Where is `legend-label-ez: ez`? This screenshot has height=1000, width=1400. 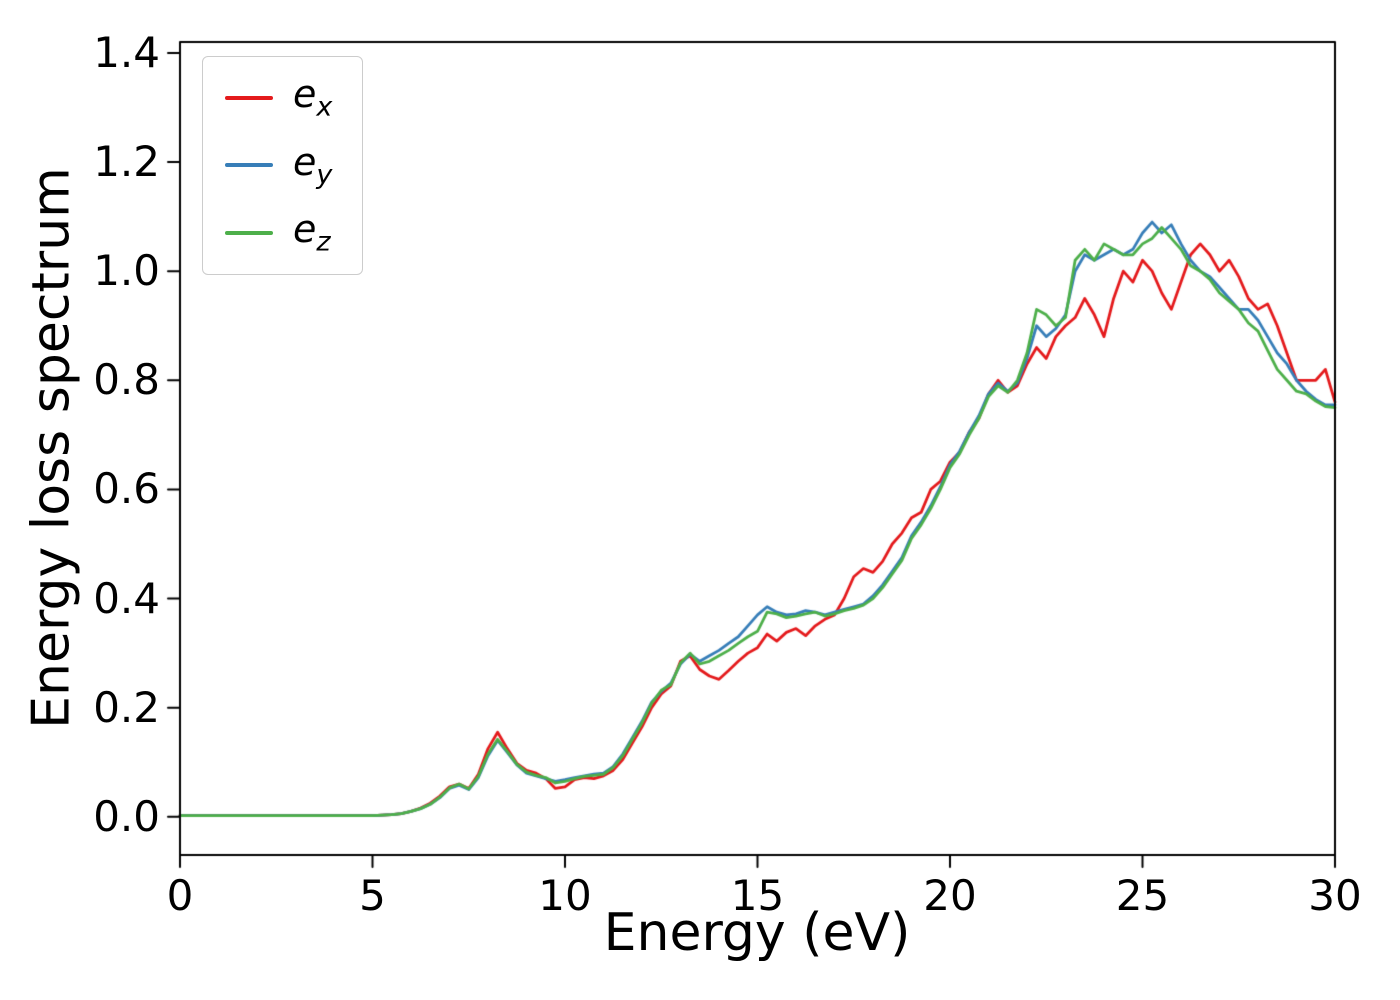 legend-label-ez: ez is located at coordinates (312, 233).